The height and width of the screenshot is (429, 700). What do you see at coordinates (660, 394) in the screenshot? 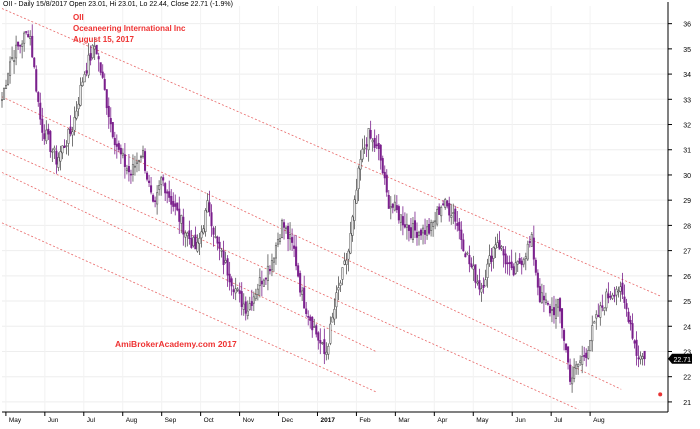
I see `marker-dot` at bounding box center [660, 394].